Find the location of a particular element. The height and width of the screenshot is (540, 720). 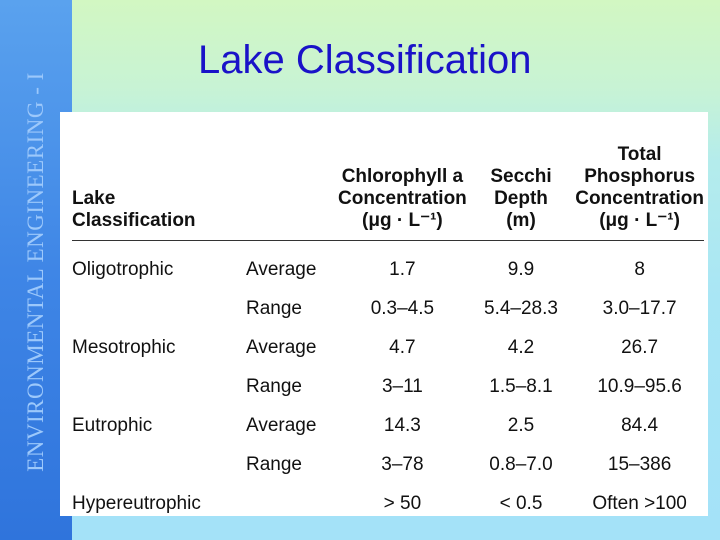

cell-secchi: 9.9 is located at coordinates (521, 269).